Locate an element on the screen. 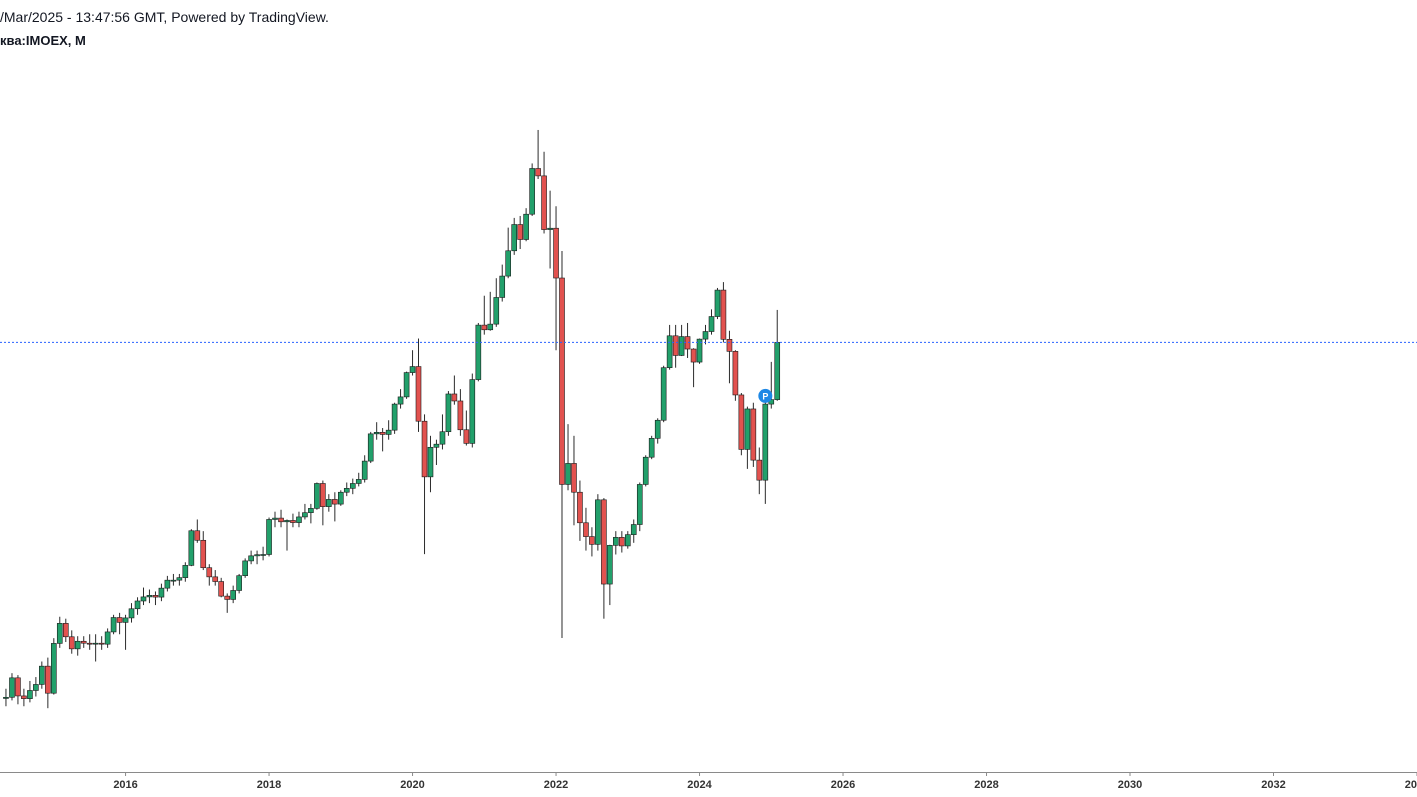 This screenshot has height=797, width=1417. marker-label: P is located at coordinates (765, 396).